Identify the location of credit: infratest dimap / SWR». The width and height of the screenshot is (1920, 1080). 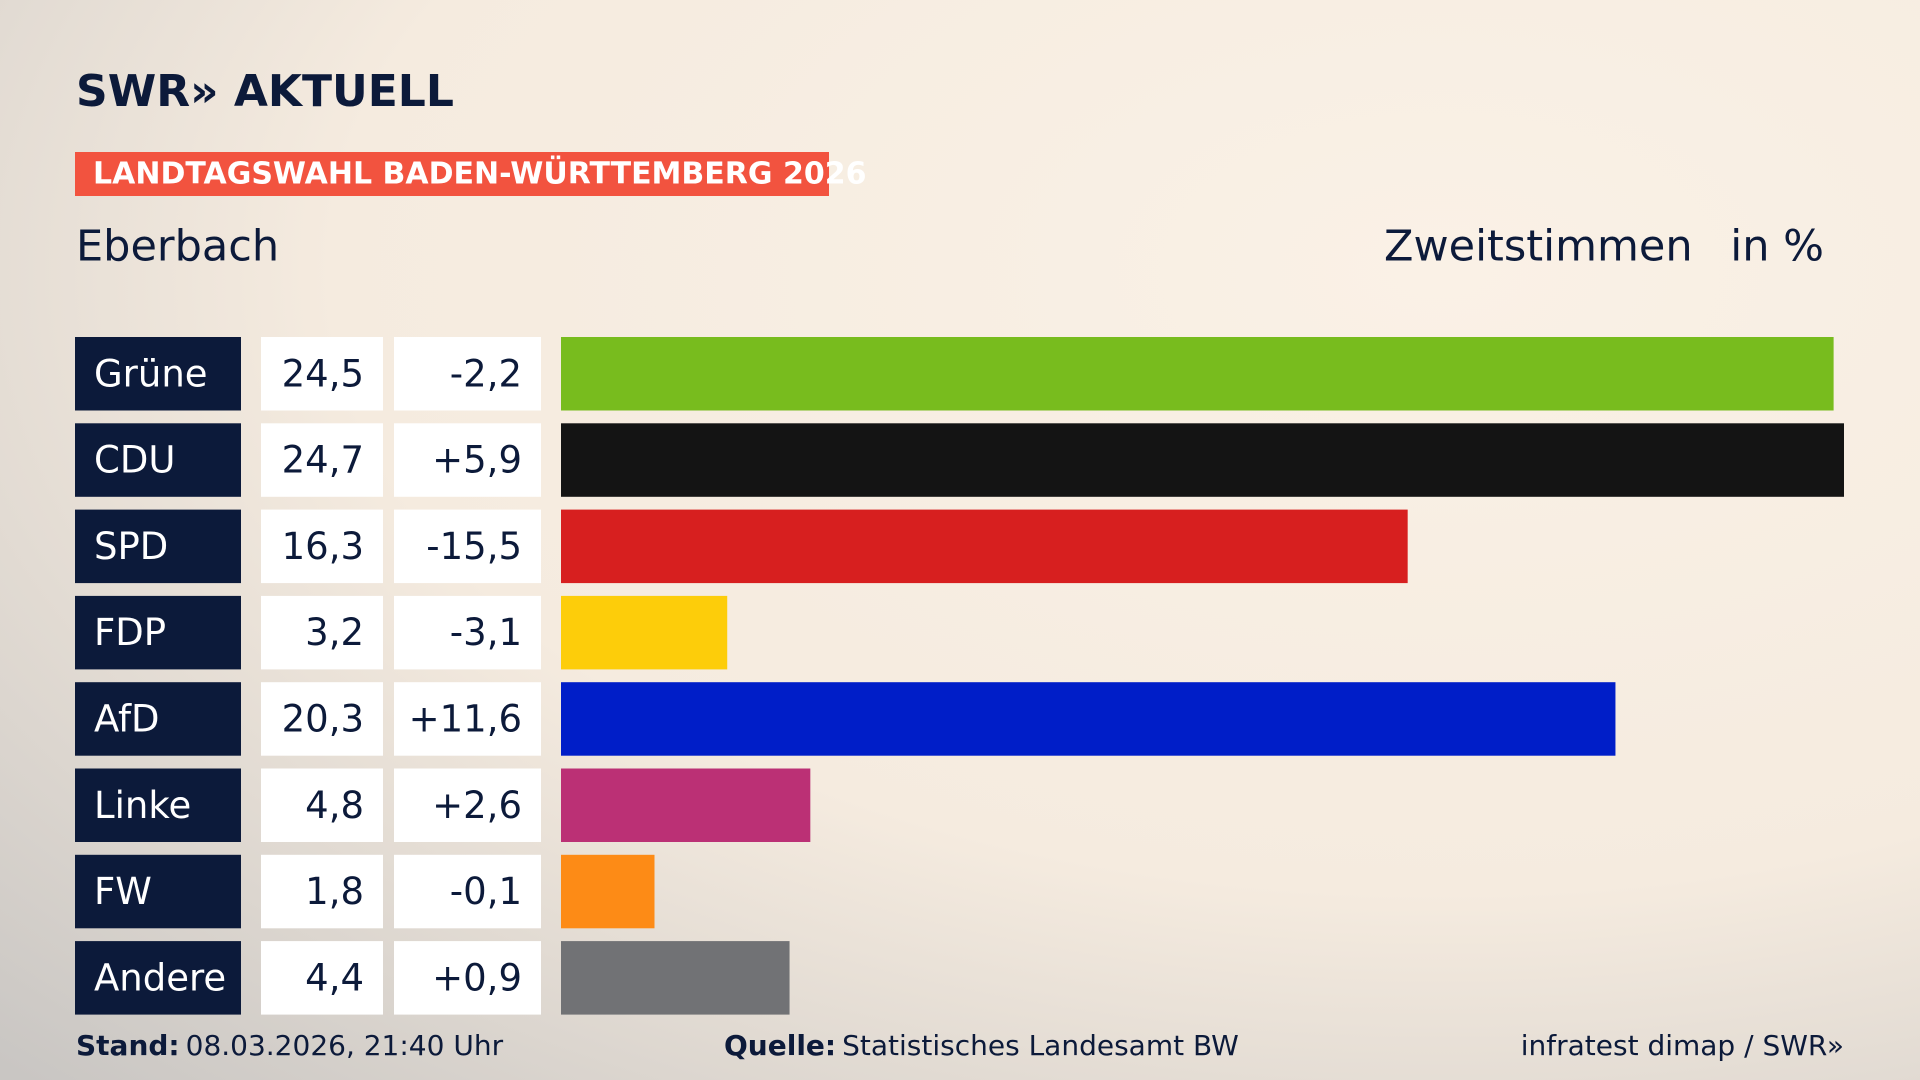
(1682, 1045).